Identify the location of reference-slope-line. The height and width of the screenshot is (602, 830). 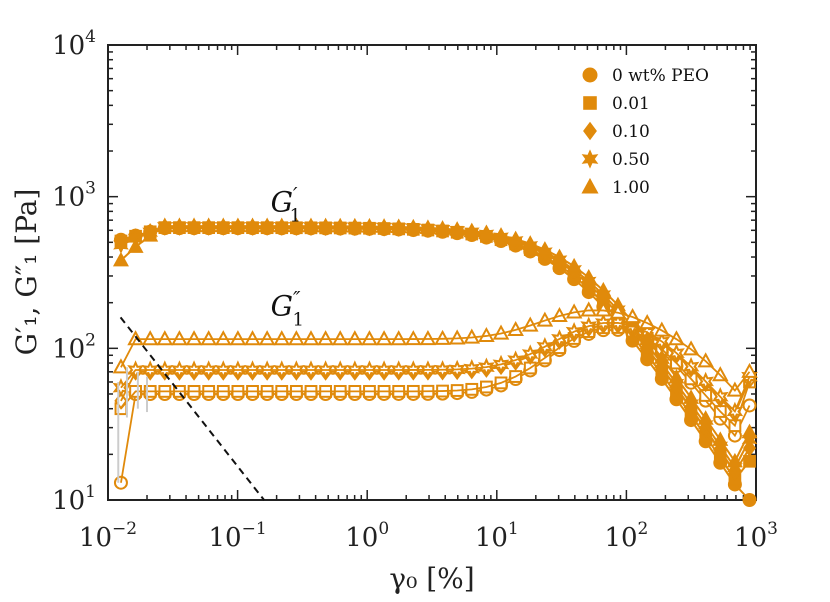
(192, 408).